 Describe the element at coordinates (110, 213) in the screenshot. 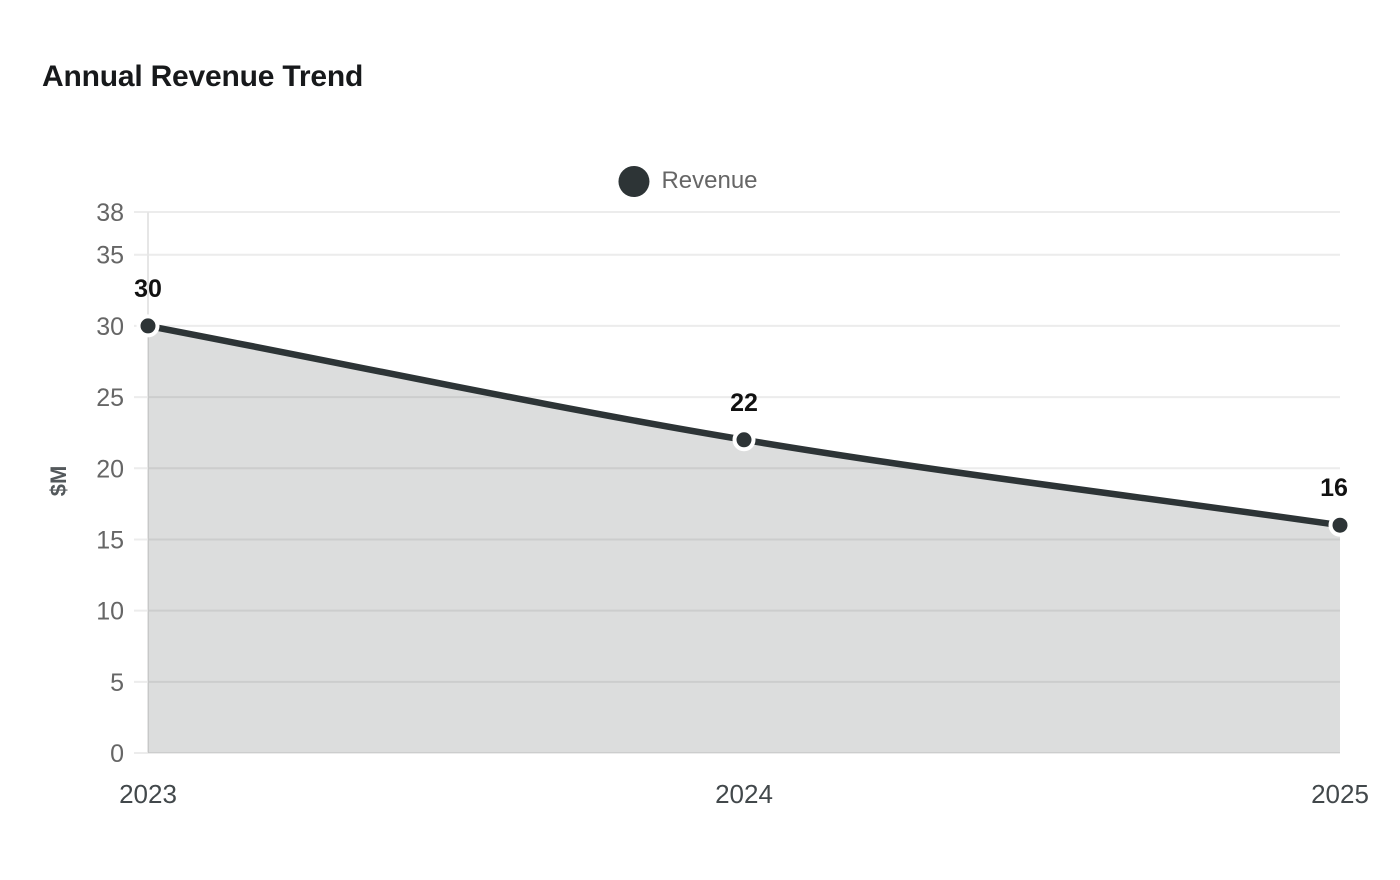

I see `y-tick-label-38: 38` at that location.